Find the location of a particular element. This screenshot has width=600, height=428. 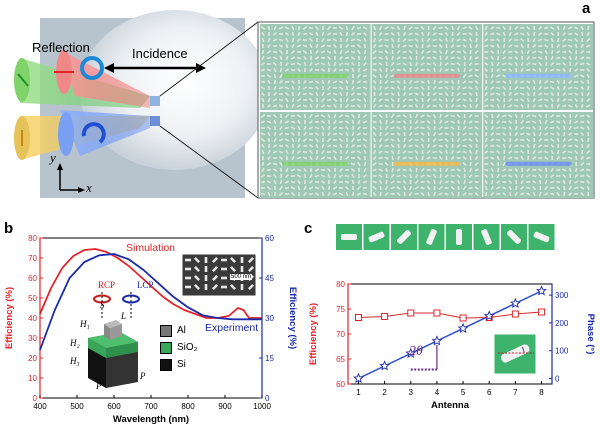

sio2-side is located at coordinates (122, 350).